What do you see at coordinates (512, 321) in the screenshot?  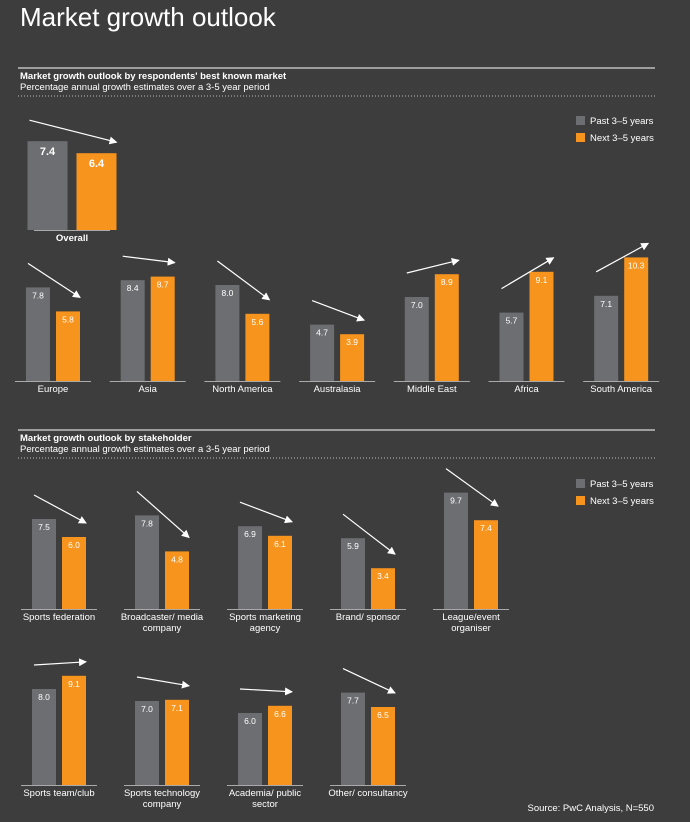 I see `value-label: 5.7` at bounding box center [512, 321].